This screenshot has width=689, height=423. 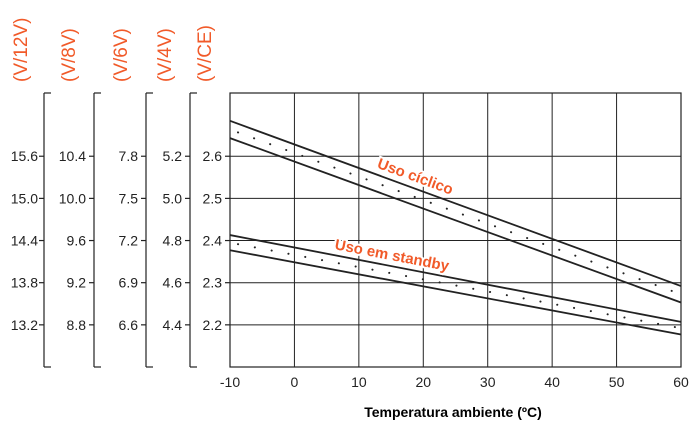 What do you see at coordinates (173, 283) in the screenshot?
I see `y-tick-label: 4.6` at bounding box center [173, 283].